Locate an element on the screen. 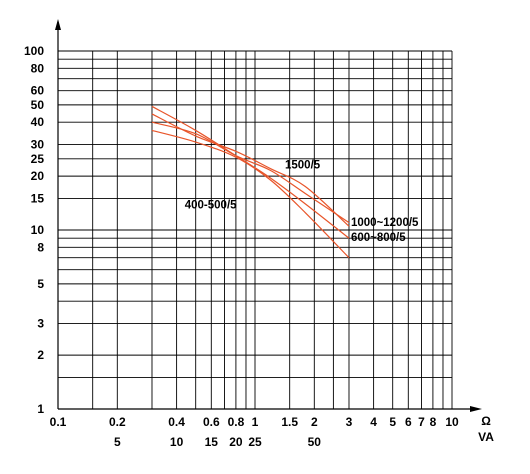 The width and height of the screenshot is (530, 474). y-tick-label: 80 is located at coordinates (38, 68).